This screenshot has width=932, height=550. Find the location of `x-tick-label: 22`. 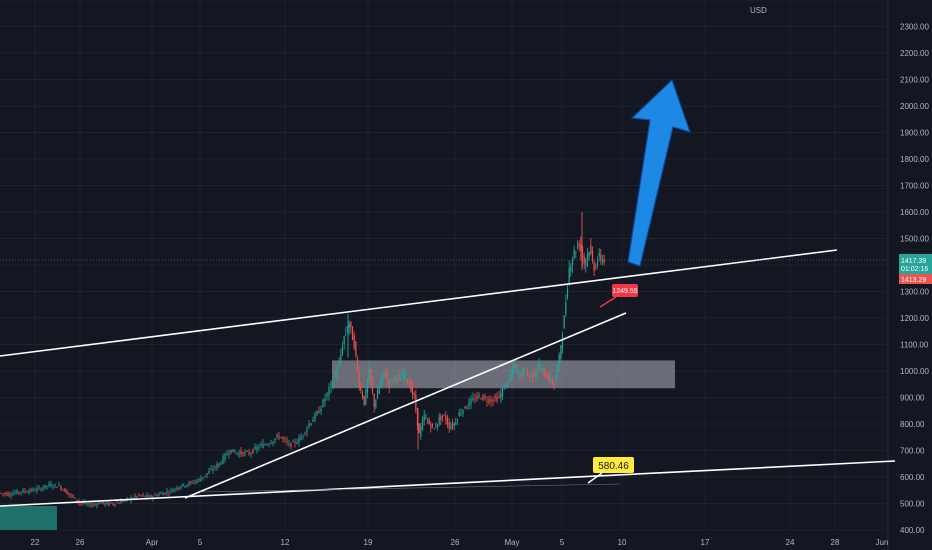

x-tick-label: 22 is located at coordinates (35, 542).